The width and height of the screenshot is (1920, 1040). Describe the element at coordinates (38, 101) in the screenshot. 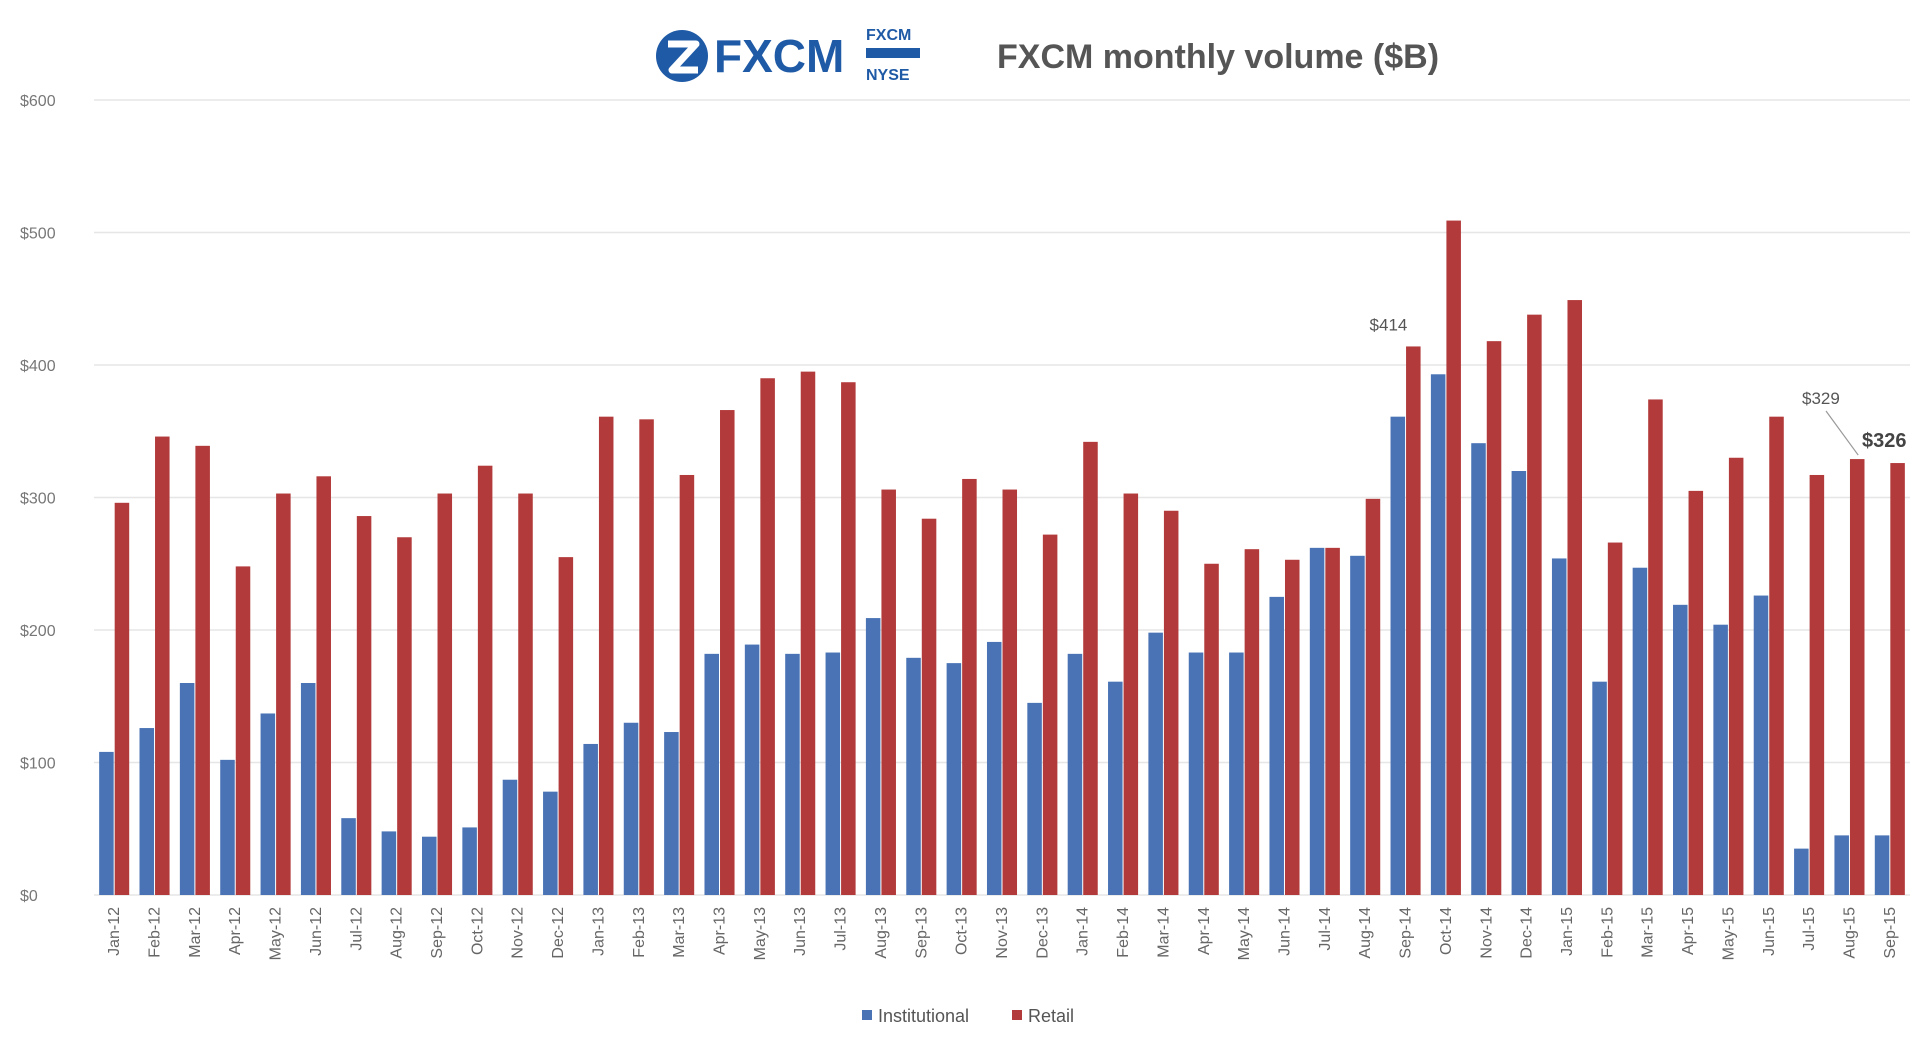

I see `y-tick-label: $600` at that location.